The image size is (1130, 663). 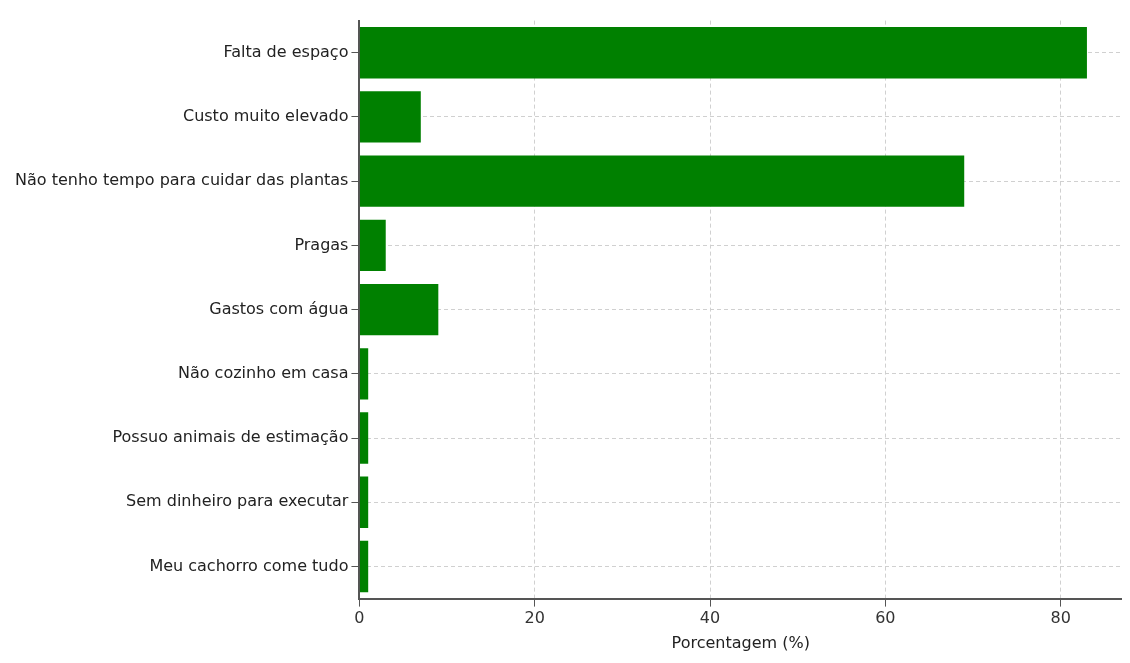 I want to click on x-tick-label: 40, so click(x=710, y=618).